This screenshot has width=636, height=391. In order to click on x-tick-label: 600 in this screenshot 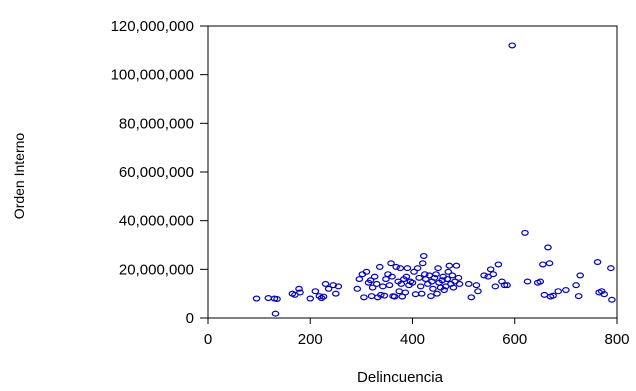, I will do `click(514, 339)`.